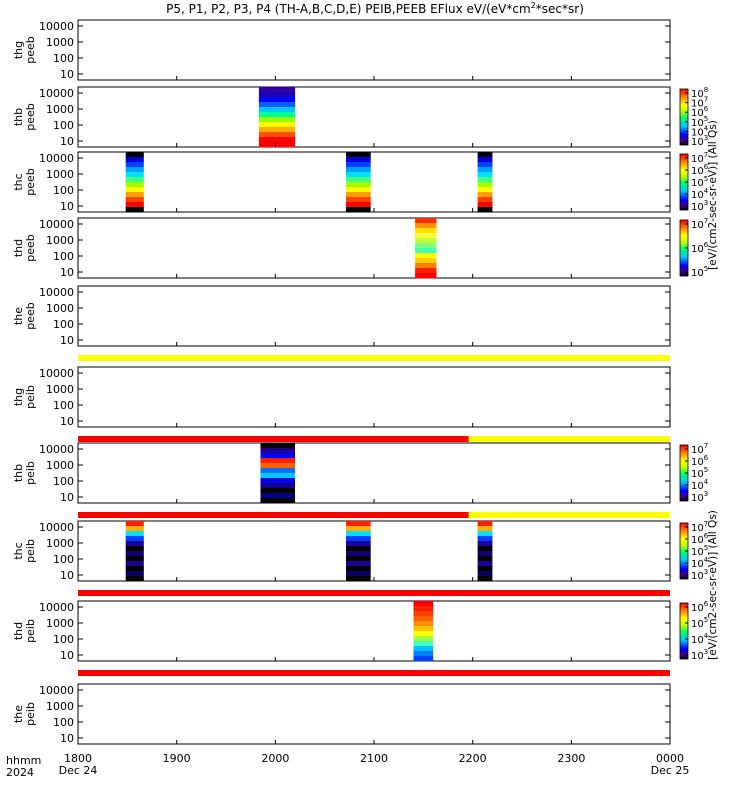 The height and width of the screenshot is (800, 750). I want to click on panel-thb-peib: 10000 1000 100 10 thb peib, so click(341, 480).